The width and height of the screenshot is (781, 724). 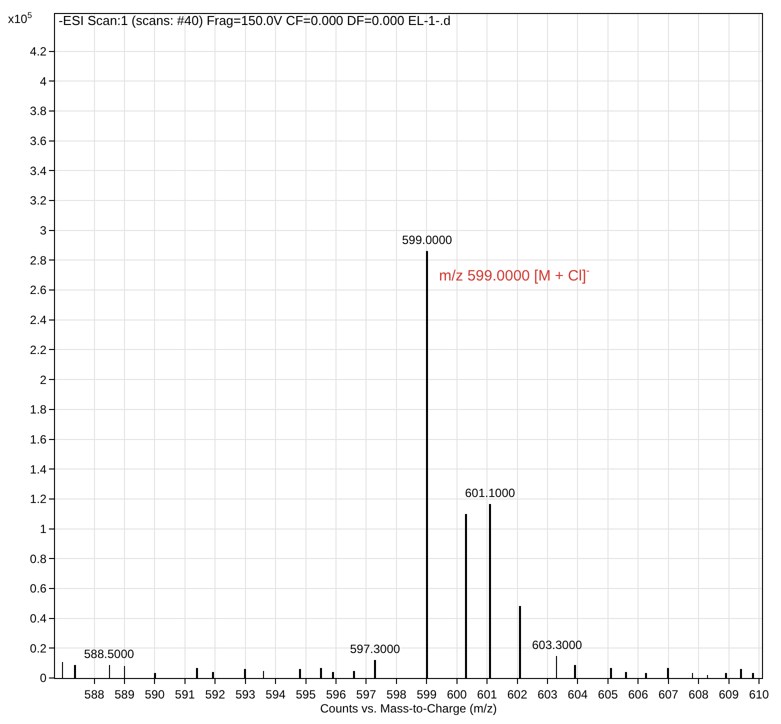 What do you see at coordinates (38, 51) in the screenshot?
I see `y-tick-label: 4.2` at bounding box center [38, 51].